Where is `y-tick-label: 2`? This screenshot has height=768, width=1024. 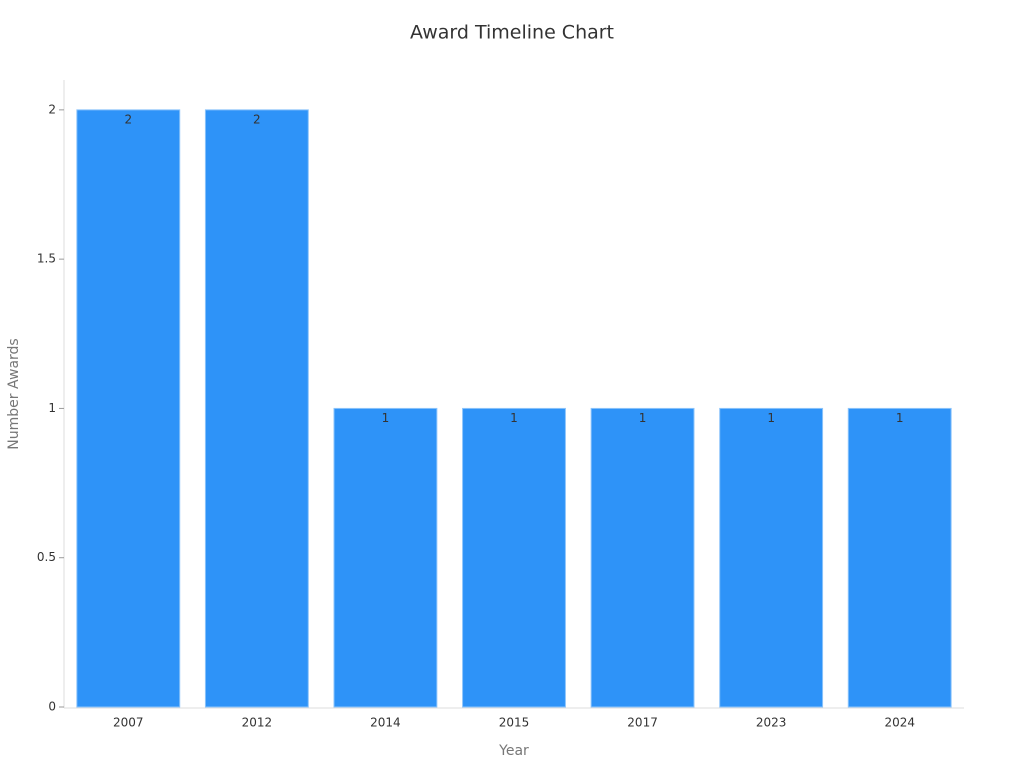 y-tick-label: 2 is located at coordinates (52, 109).